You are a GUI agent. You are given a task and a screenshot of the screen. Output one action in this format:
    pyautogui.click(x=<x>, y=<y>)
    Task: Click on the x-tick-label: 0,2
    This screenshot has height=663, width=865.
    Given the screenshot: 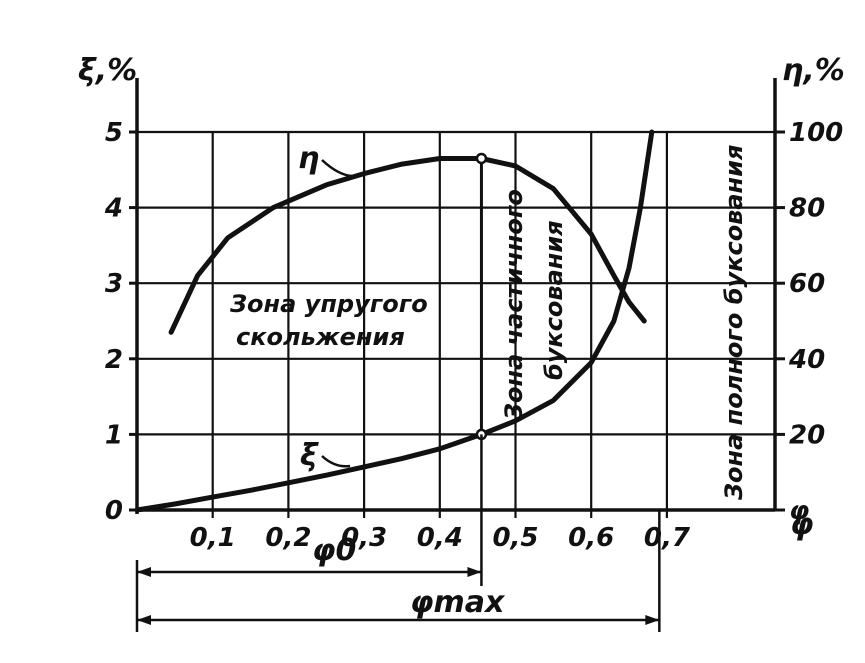 What is the action you would take?
    pyautogui.click(x=288, y=538)
    